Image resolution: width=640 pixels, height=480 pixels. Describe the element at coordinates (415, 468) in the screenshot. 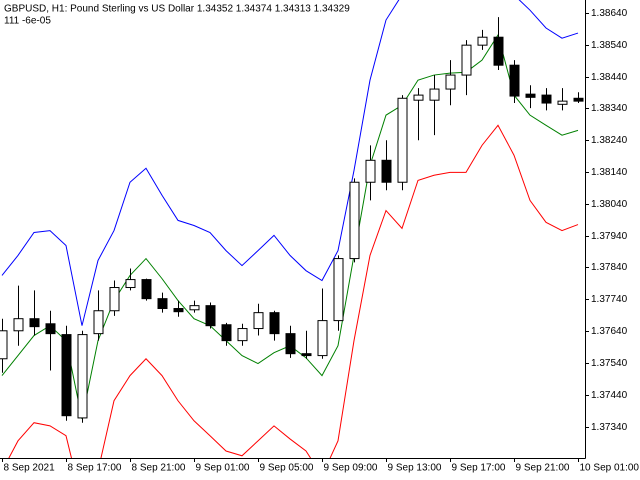

I see `x-tick-label: 9 Sep 13:00` at that location.